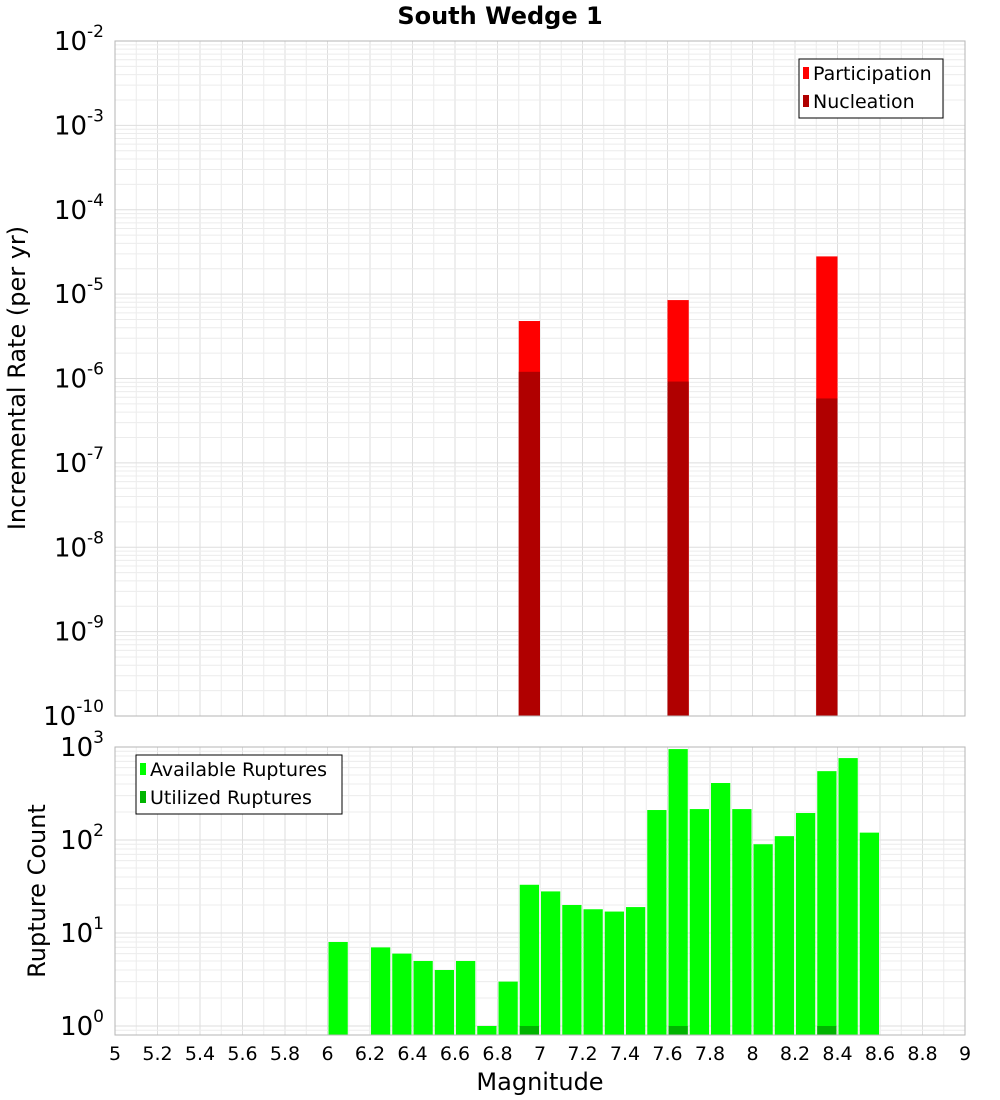  I want to click on available-ruptures-bar-m8.25, so click(806, 924).